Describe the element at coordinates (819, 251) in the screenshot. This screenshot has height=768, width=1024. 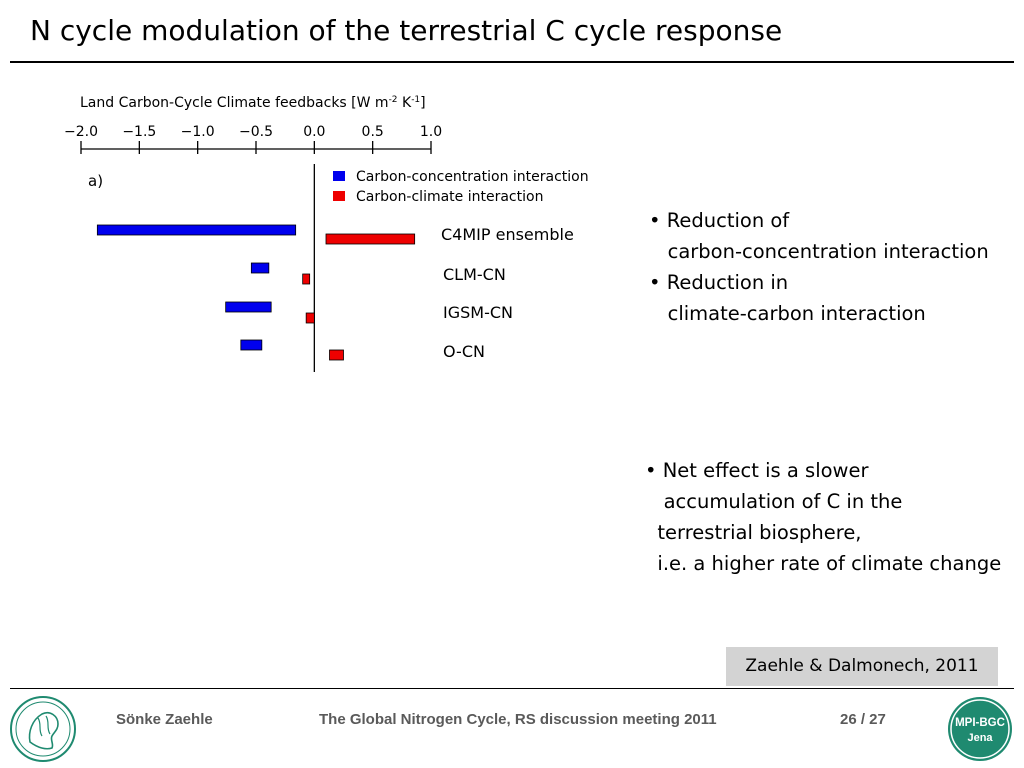
I see `bullet-line: carbon-concentration interaction` at that location.